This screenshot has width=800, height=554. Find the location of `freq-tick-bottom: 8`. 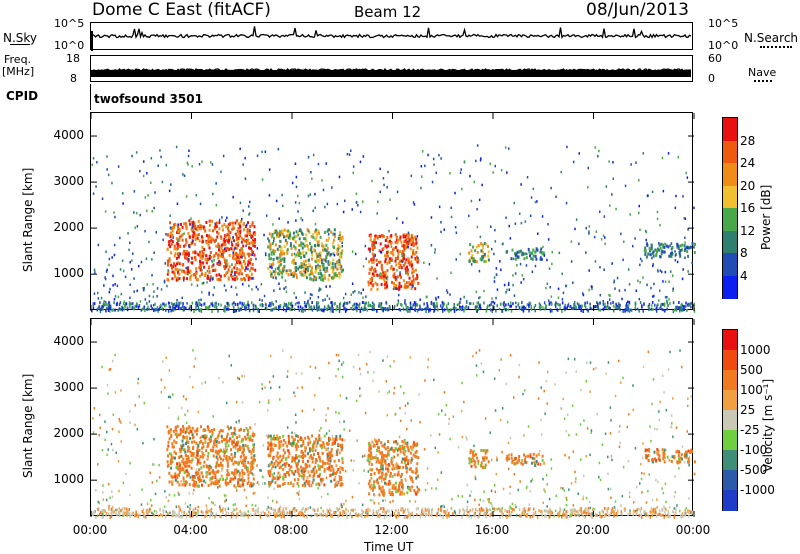

freq-tick-bottom: 8 is located at coordinates (73, 78).